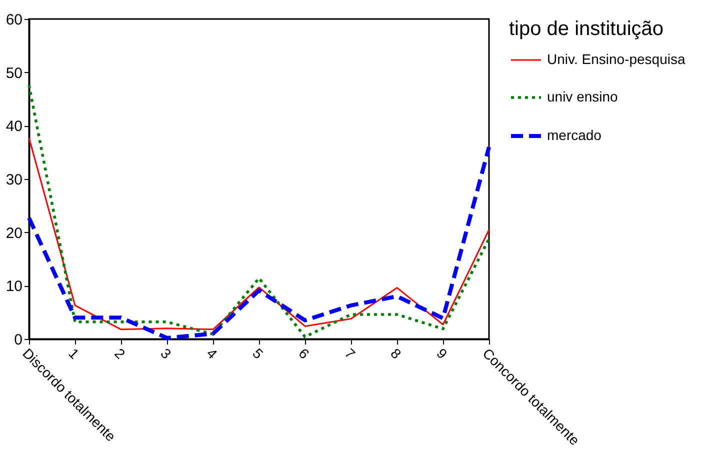 The image size is (728, 450). Describe the element at coordinates (14, 20) in the screenshot. I see `y-tick-label: 60` at that location.